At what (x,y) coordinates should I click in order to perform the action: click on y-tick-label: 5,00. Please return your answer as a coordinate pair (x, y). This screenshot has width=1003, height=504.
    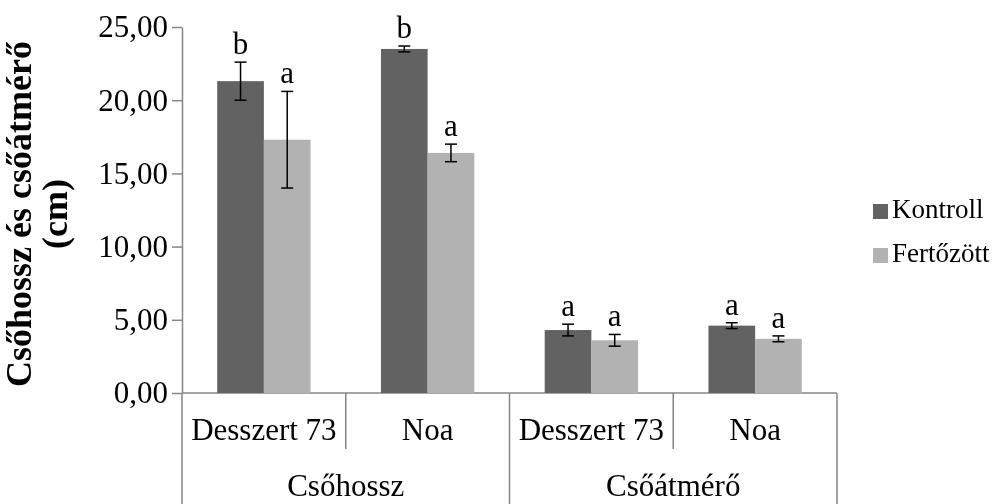
    Looking at the image, I should click on (140, 320).